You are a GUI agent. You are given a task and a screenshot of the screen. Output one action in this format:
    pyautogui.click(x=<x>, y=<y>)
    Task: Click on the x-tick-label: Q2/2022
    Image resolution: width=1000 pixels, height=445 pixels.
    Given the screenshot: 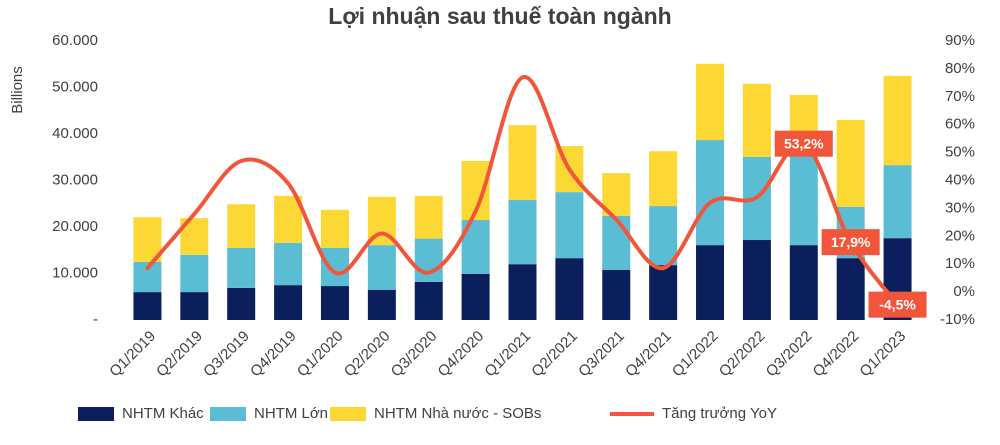 What is the action you would take?
    pyautogui.click(x=742, y=354)
    